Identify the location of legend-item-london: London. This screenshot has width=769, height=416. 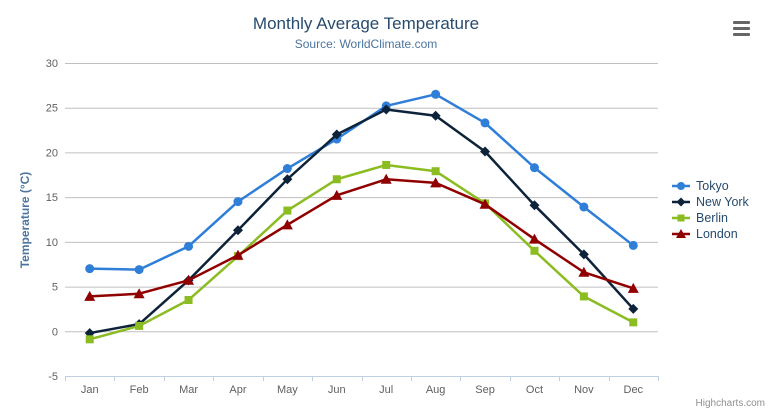
(710, 234).